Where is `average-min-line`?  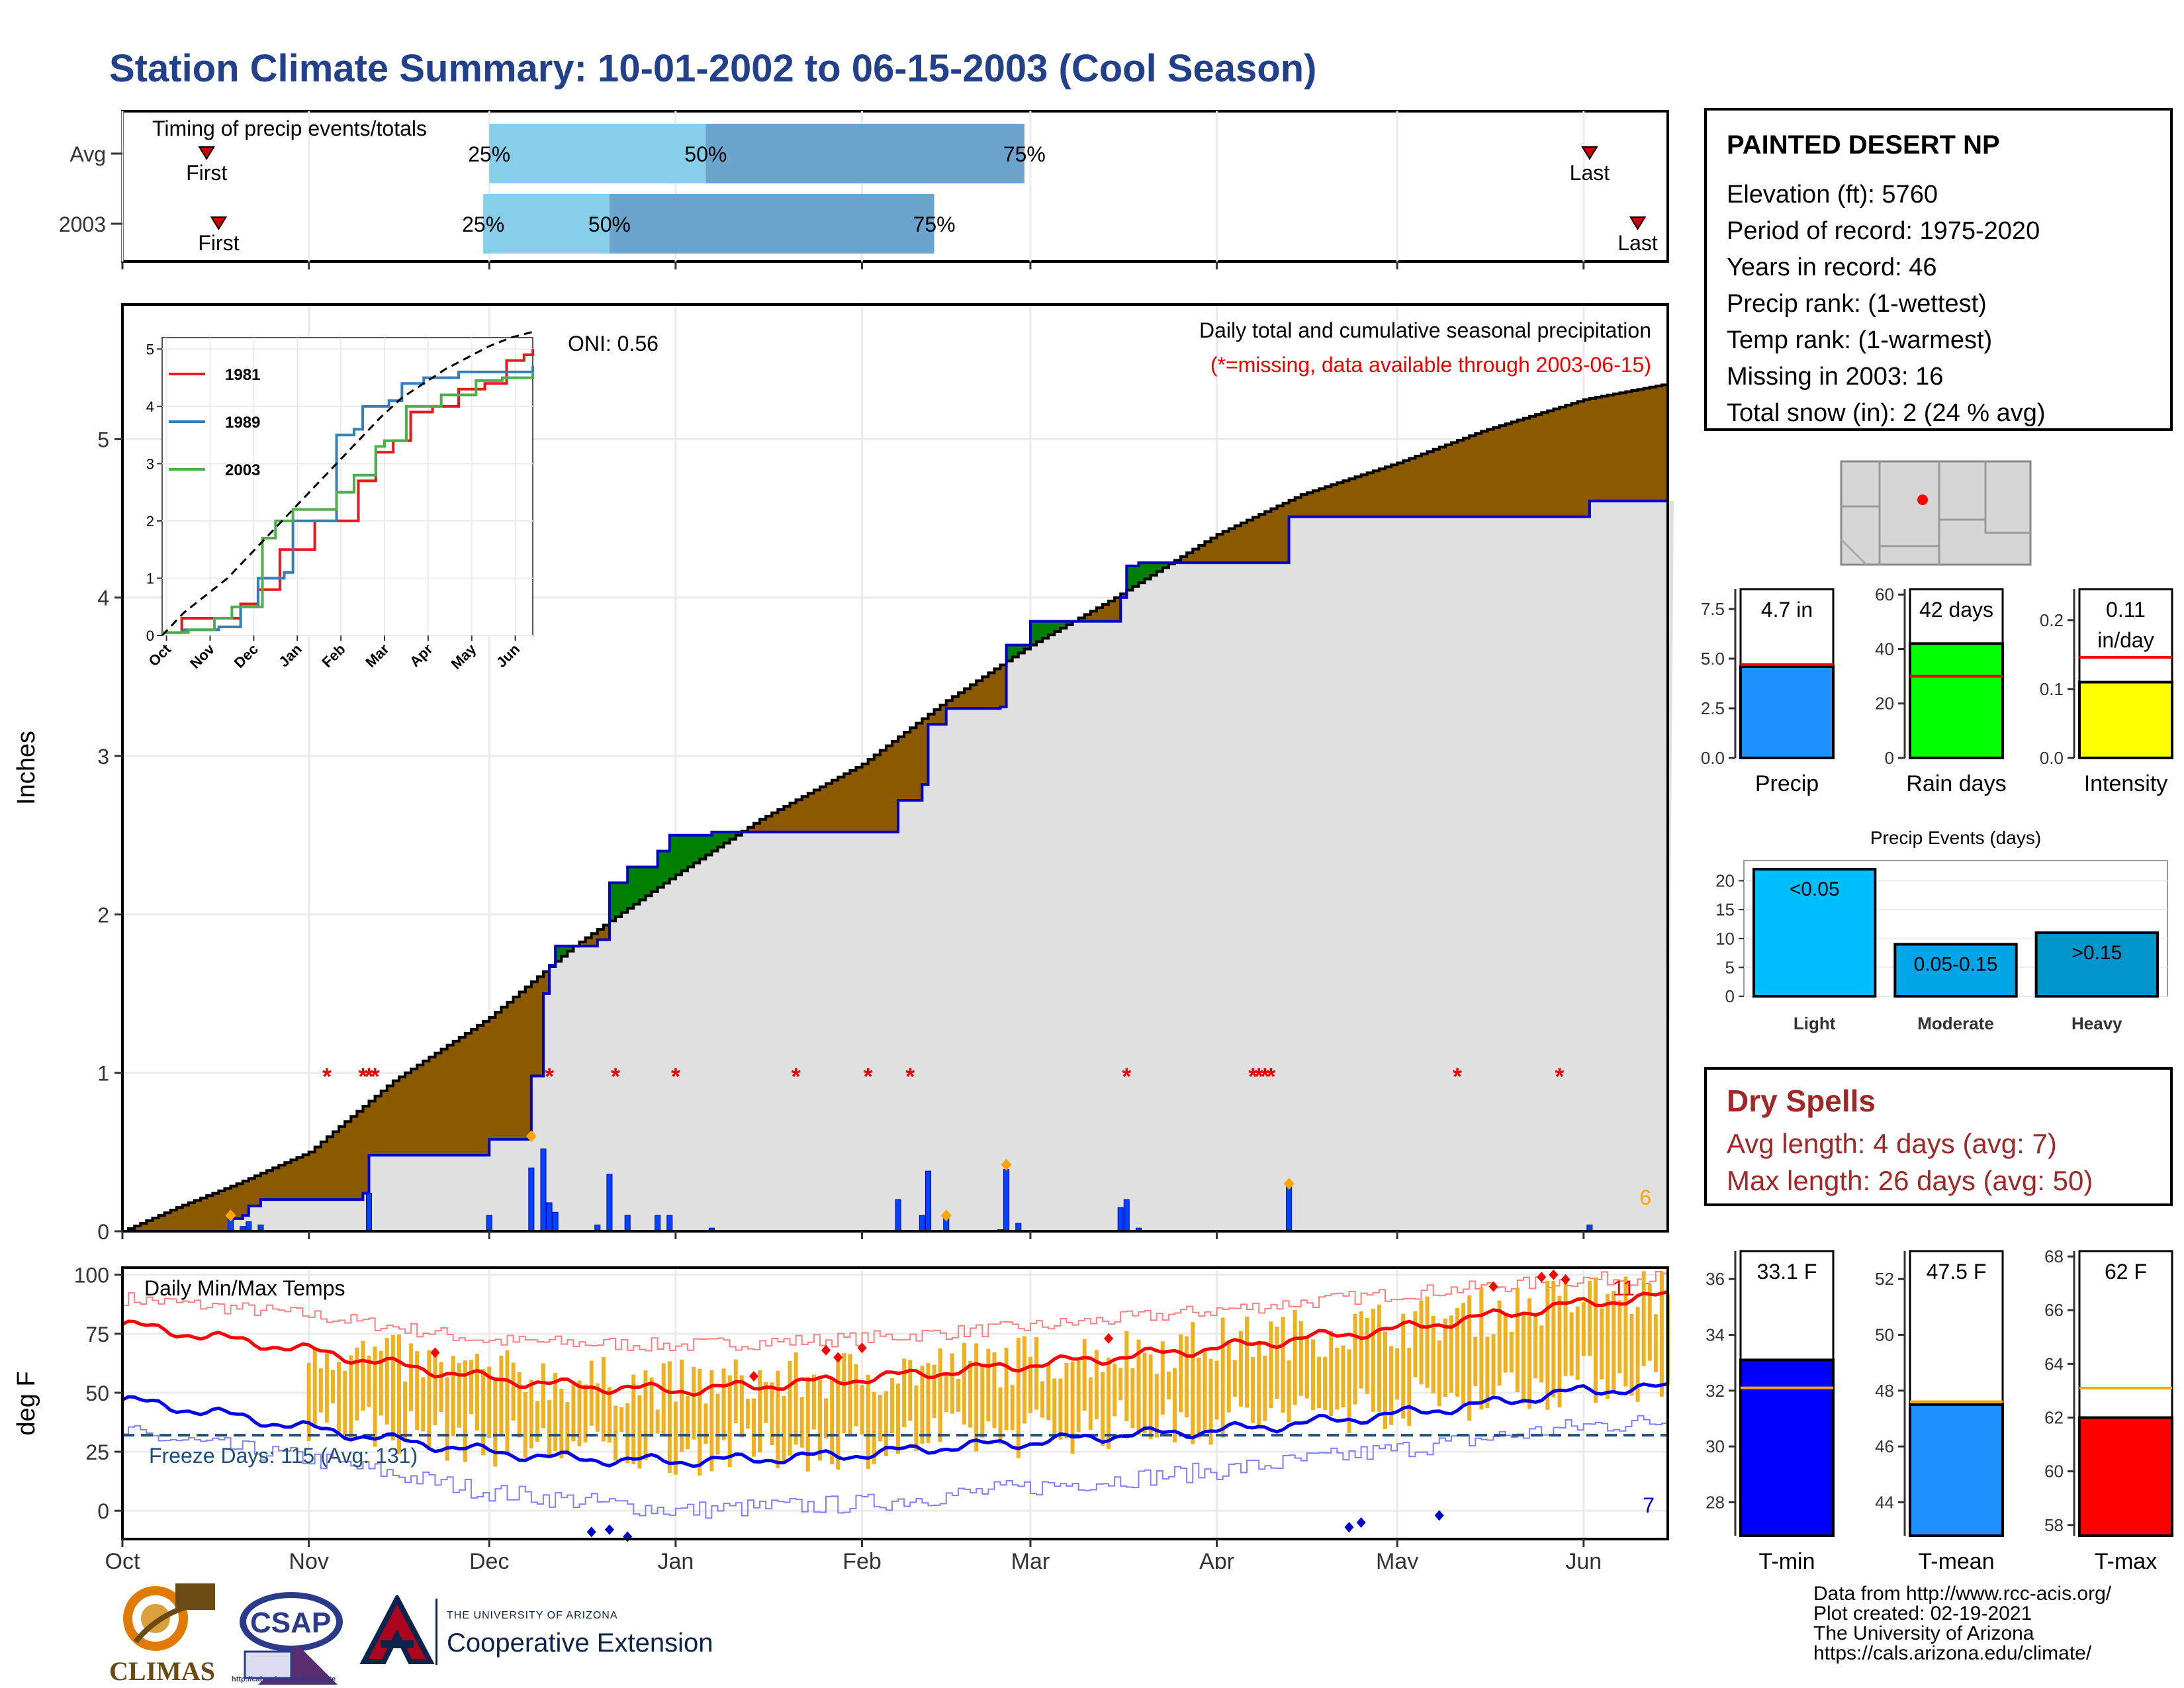 average-min-line is located at coordinates (894, 1425).